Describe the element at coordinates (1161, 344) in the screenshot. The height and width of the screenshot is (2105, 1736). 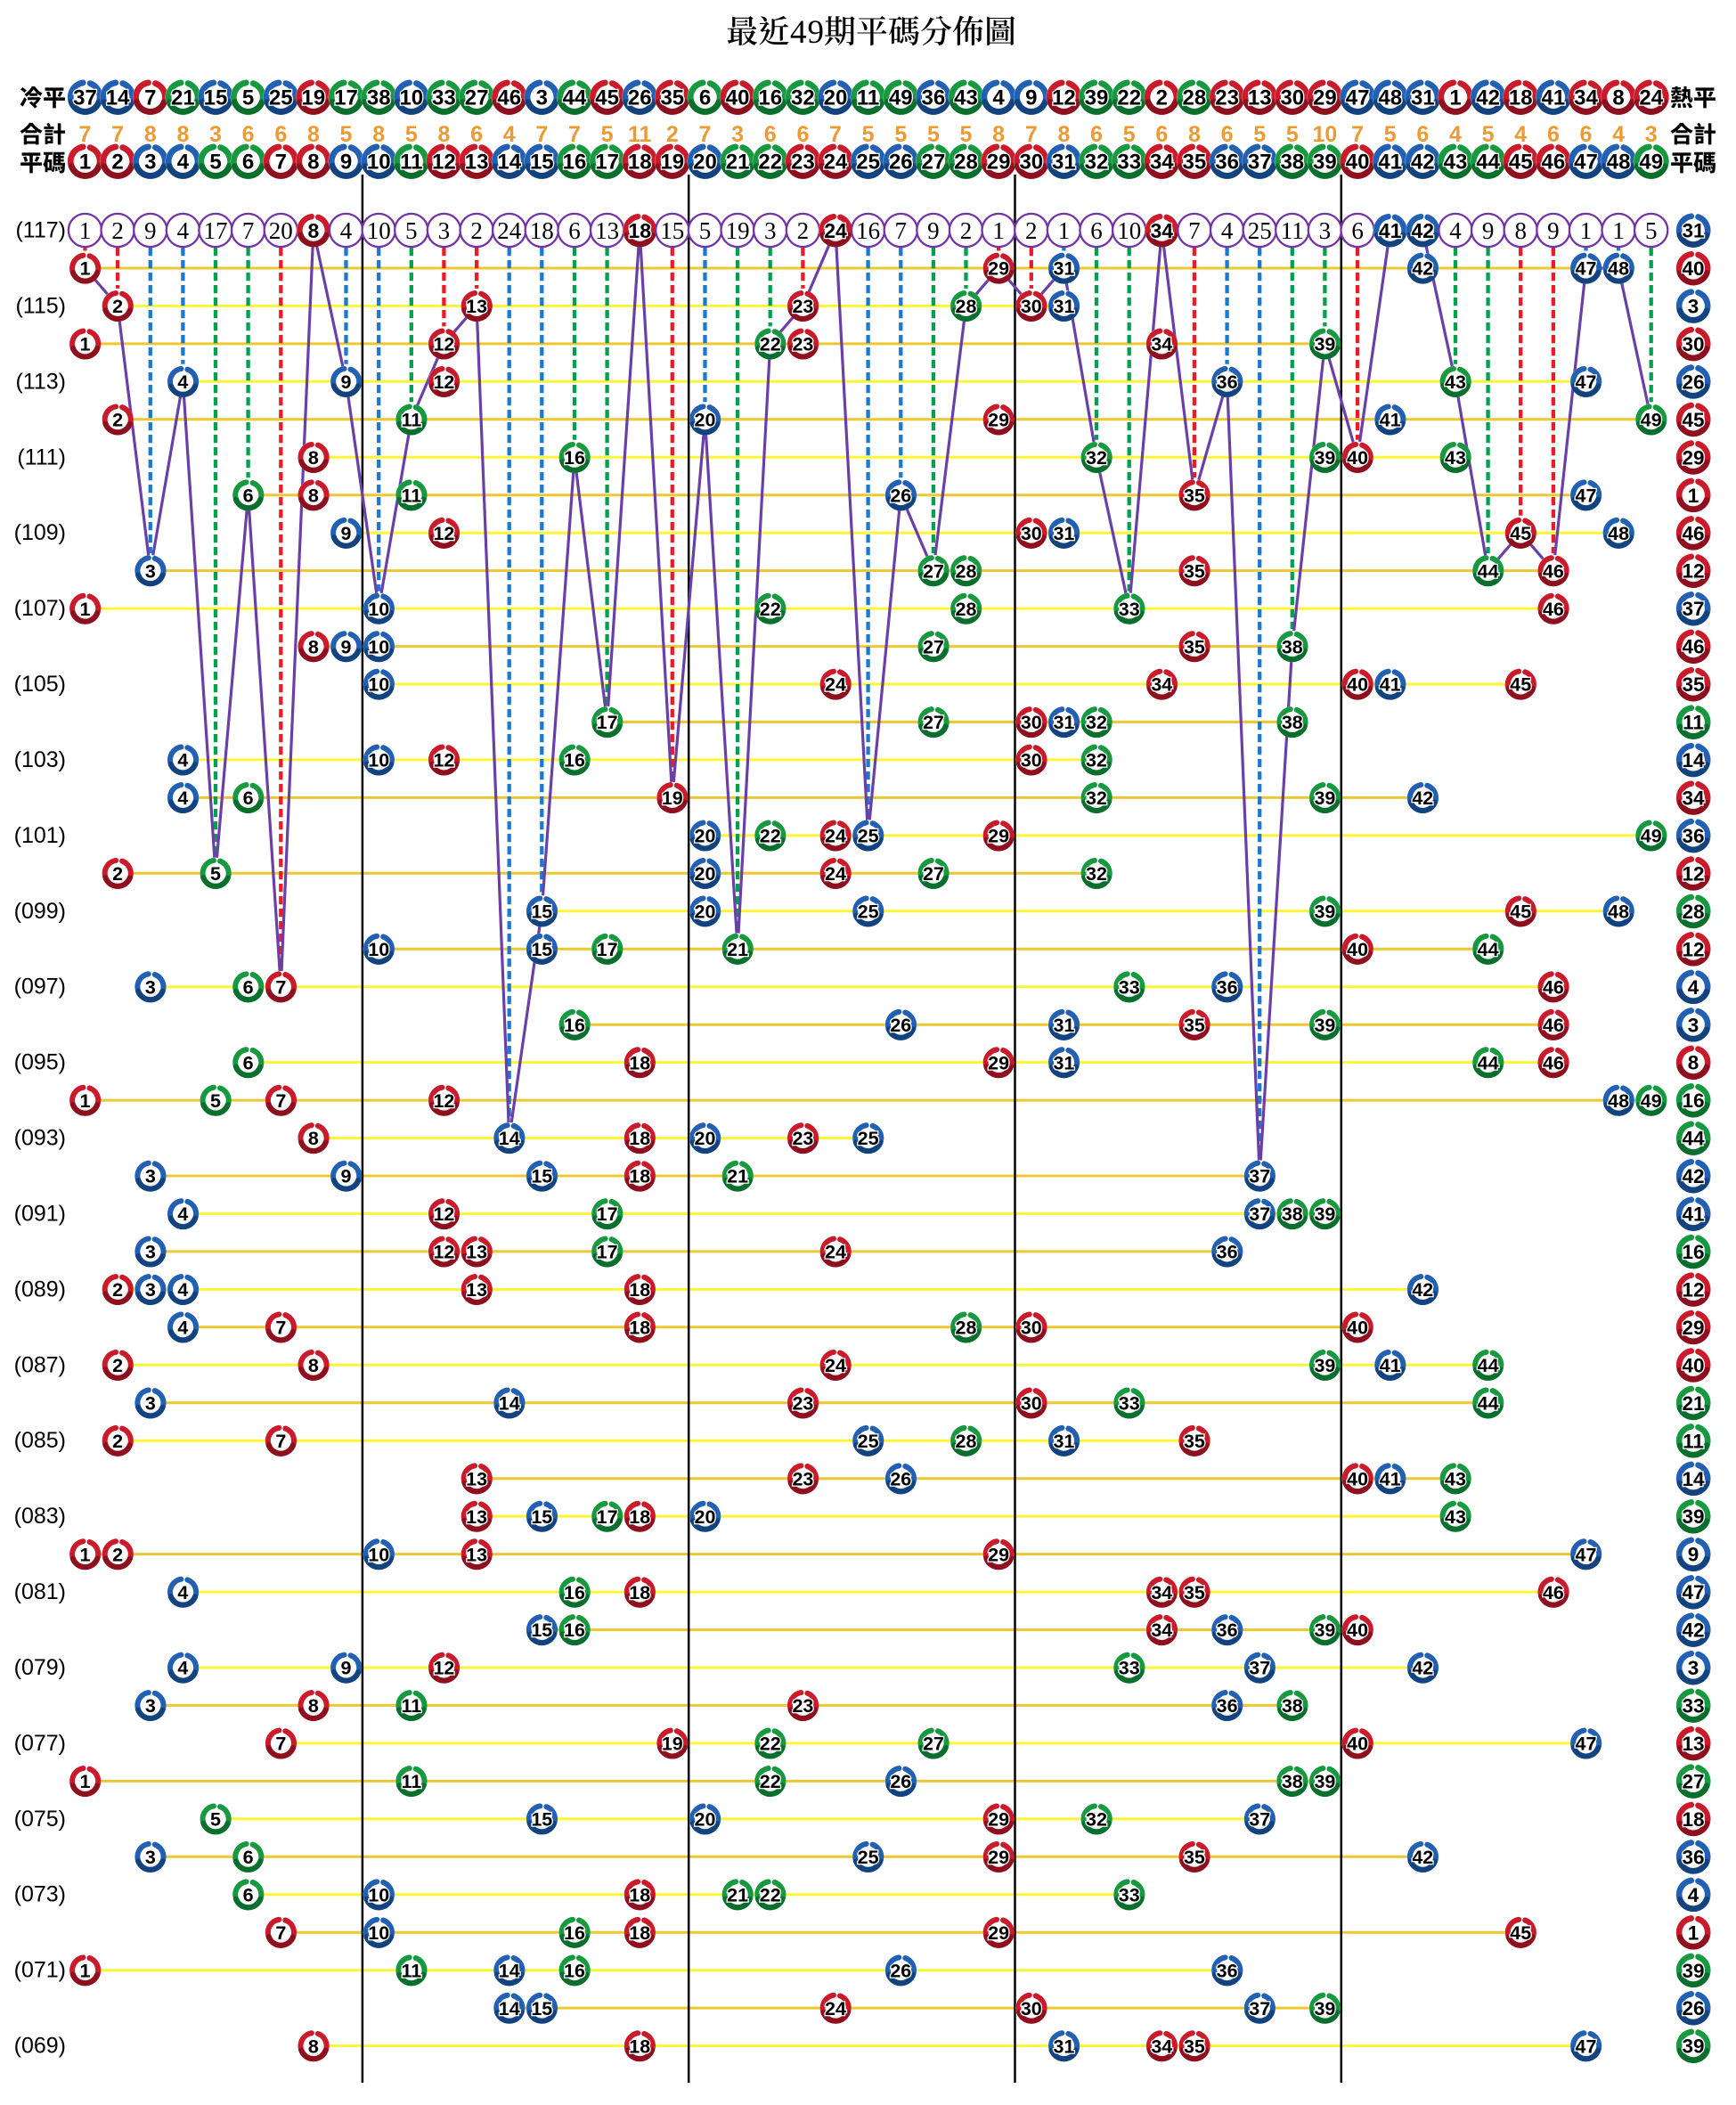
I see `svg-text: 34` at that location.